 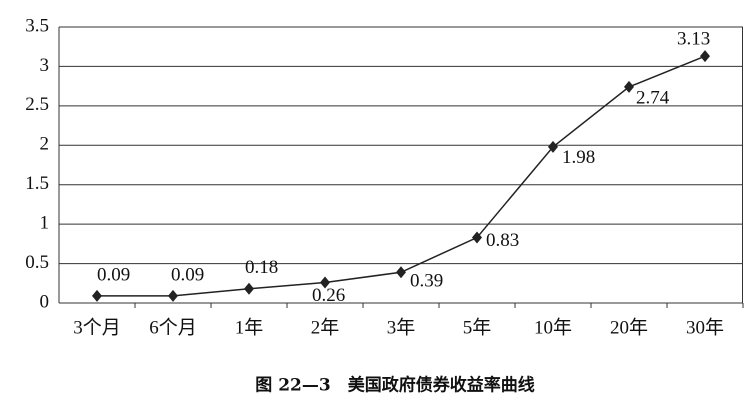 What do you see at coordinates (401, 327) in the screenshot?
I see `x-tick-label: 3年` at bounding box center [401, 327].